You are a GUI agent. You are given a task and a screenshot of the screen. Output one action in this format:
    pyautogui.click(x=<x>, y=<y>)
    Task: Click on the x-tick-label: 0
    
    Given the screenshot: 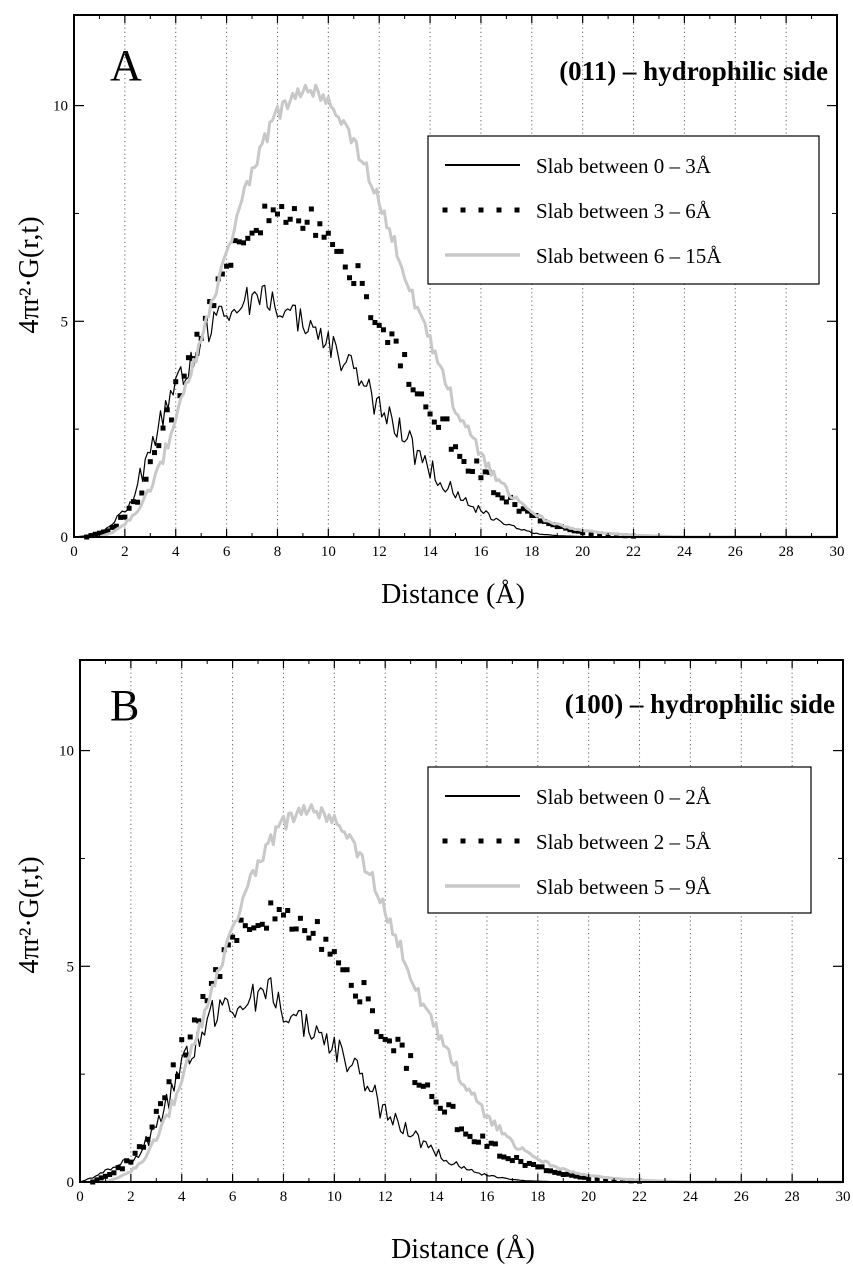 What is the action you would take?
    pyautogui.click(x=80, y=1197)
    